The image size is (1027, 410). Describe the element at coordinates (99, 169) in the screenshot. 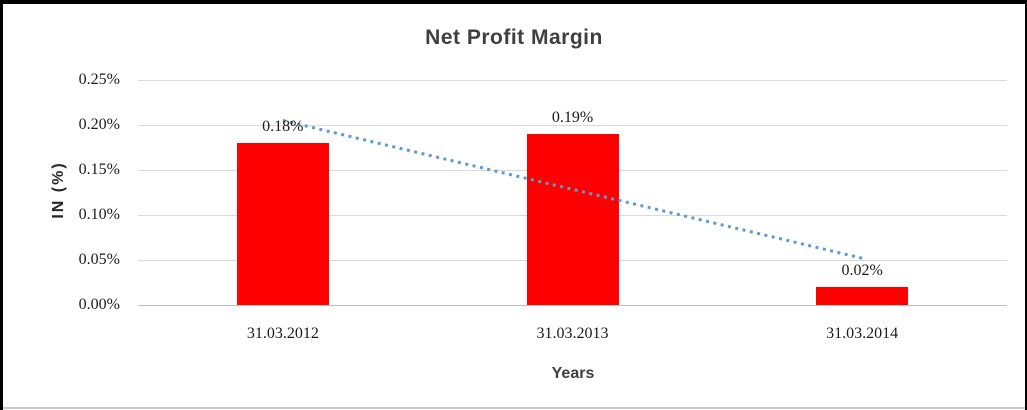

I see `y-tick-label: 0.15%` at that location.